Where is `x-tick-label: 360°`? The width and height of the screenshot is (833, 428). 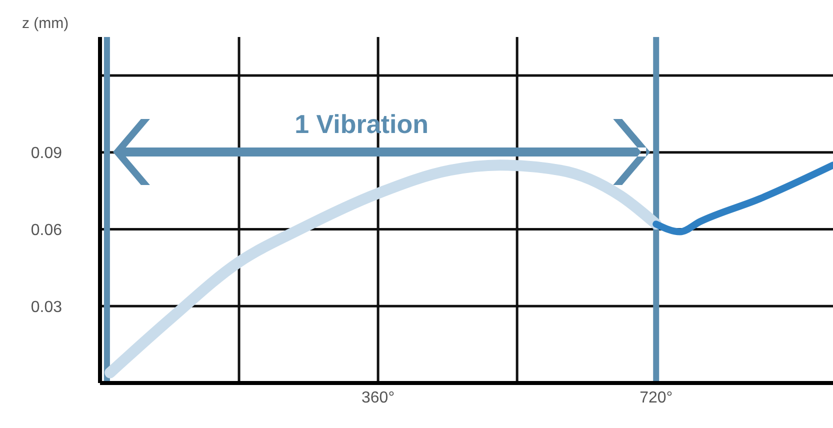
x-tick-label: 360° is located at coordinates (378, 397).